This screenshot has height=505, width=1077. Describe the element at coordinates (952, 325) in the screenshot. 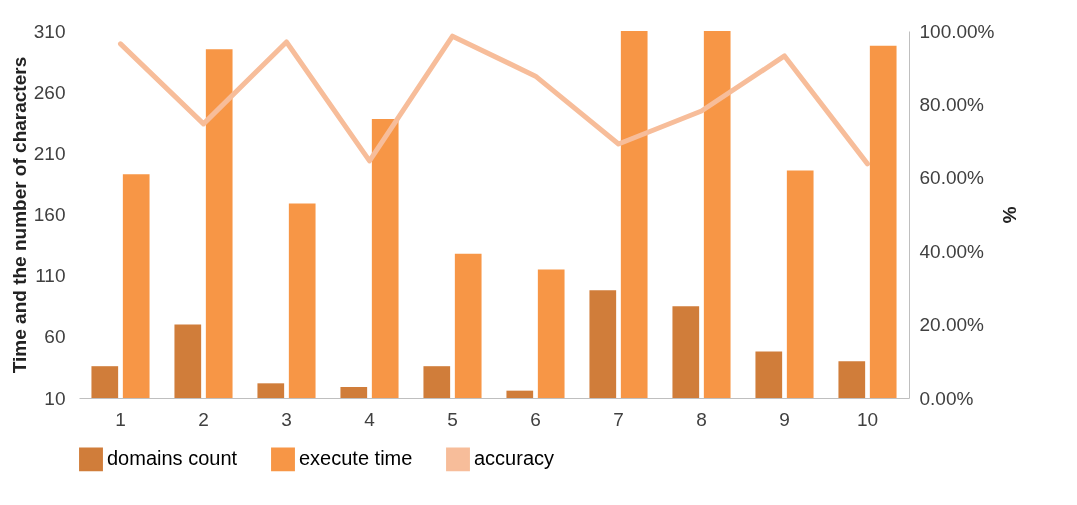

I see `y2-tick-label: 20.00%` at that location.